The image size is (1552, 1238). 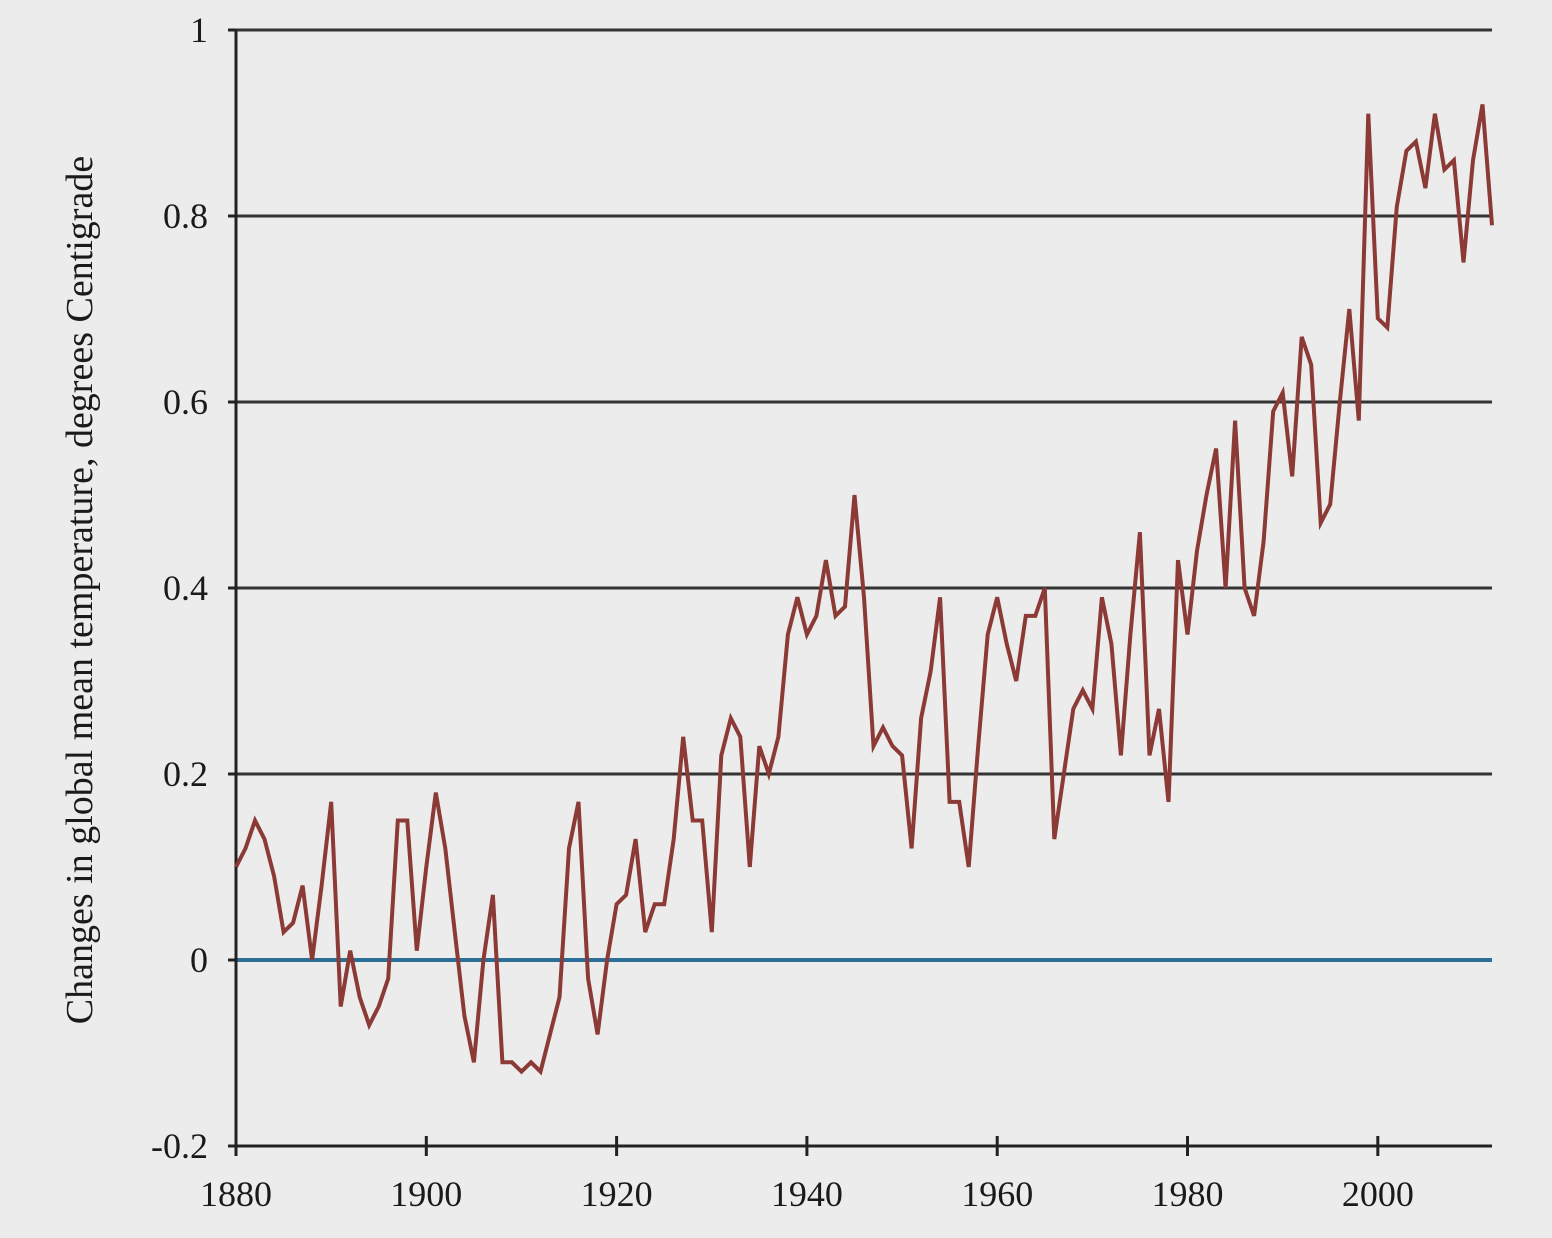 What do you see at coordinates (807, 1194) in the screenshot?
I see `x-tick-label-3: 1940` at bounding box center [807, 1194].